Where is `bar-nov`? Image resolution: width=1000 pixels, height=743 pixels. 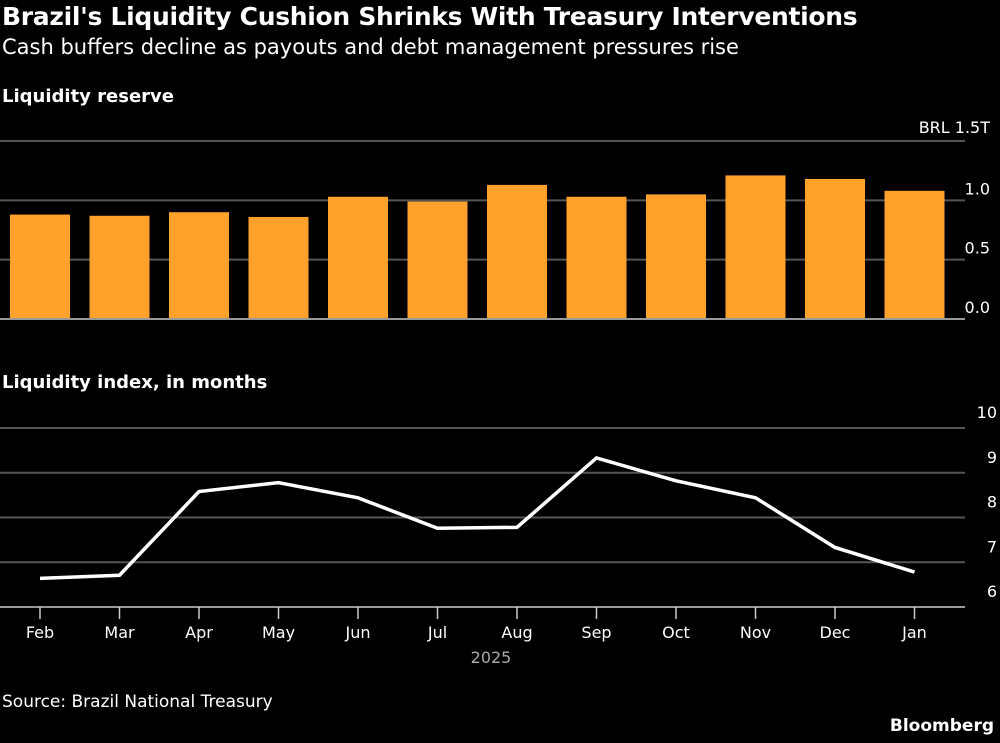
bar-nov is located at coordinates (755, 246).